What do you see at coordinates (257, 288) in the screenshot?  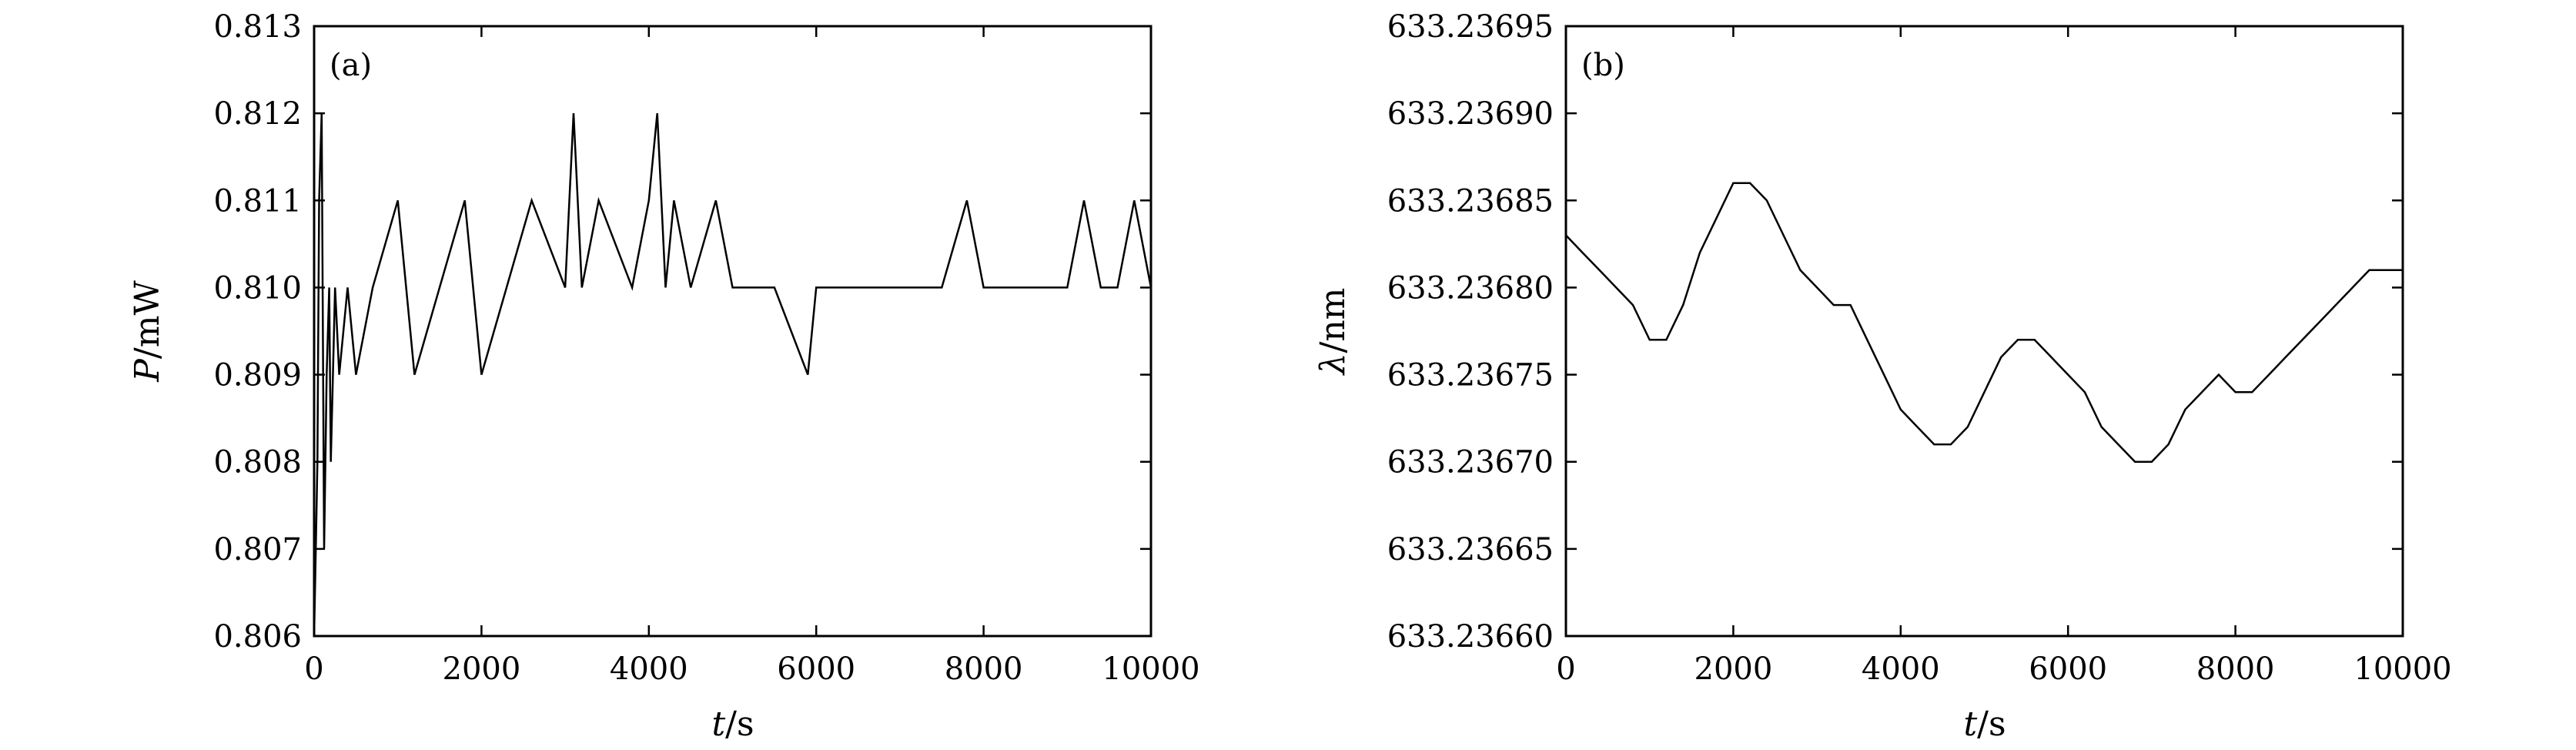 I see `y-tick-label: 0.810` at bounding box center [257, 288].